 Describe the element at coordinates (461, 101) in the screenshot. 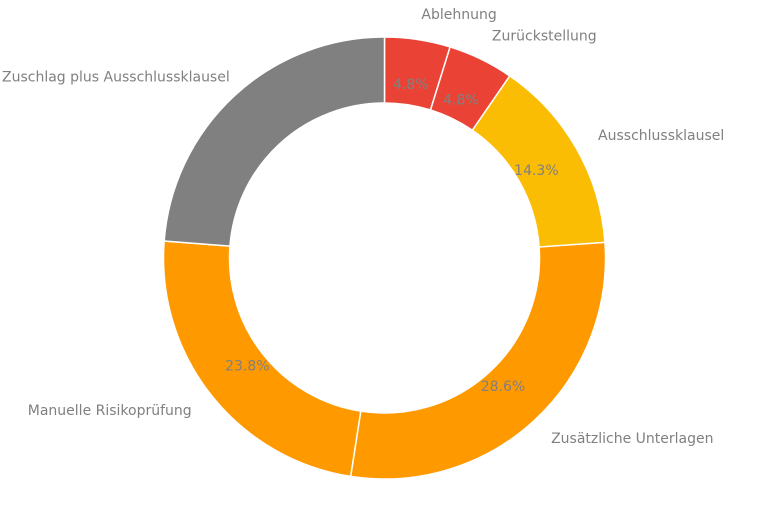

I see `percent-label-1: 4.8%` at that location.